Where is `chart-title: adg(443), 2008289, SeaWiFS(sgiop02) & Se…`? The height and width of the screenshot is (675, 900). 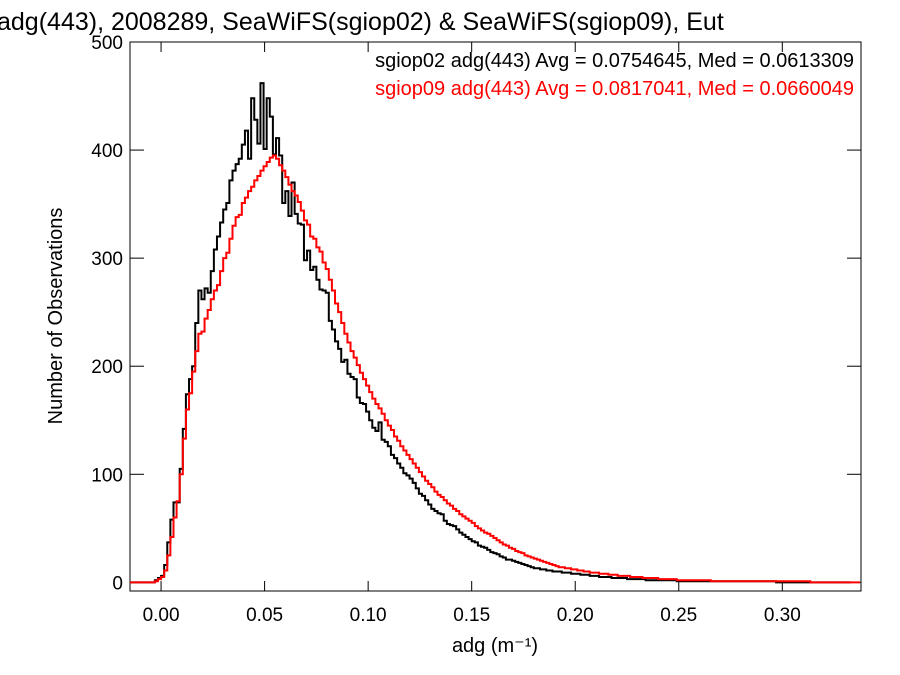 chart-title: adg(443), 2008289, SeaWiFS(sgiop02) & Se… is located at coordinates (362, 22).